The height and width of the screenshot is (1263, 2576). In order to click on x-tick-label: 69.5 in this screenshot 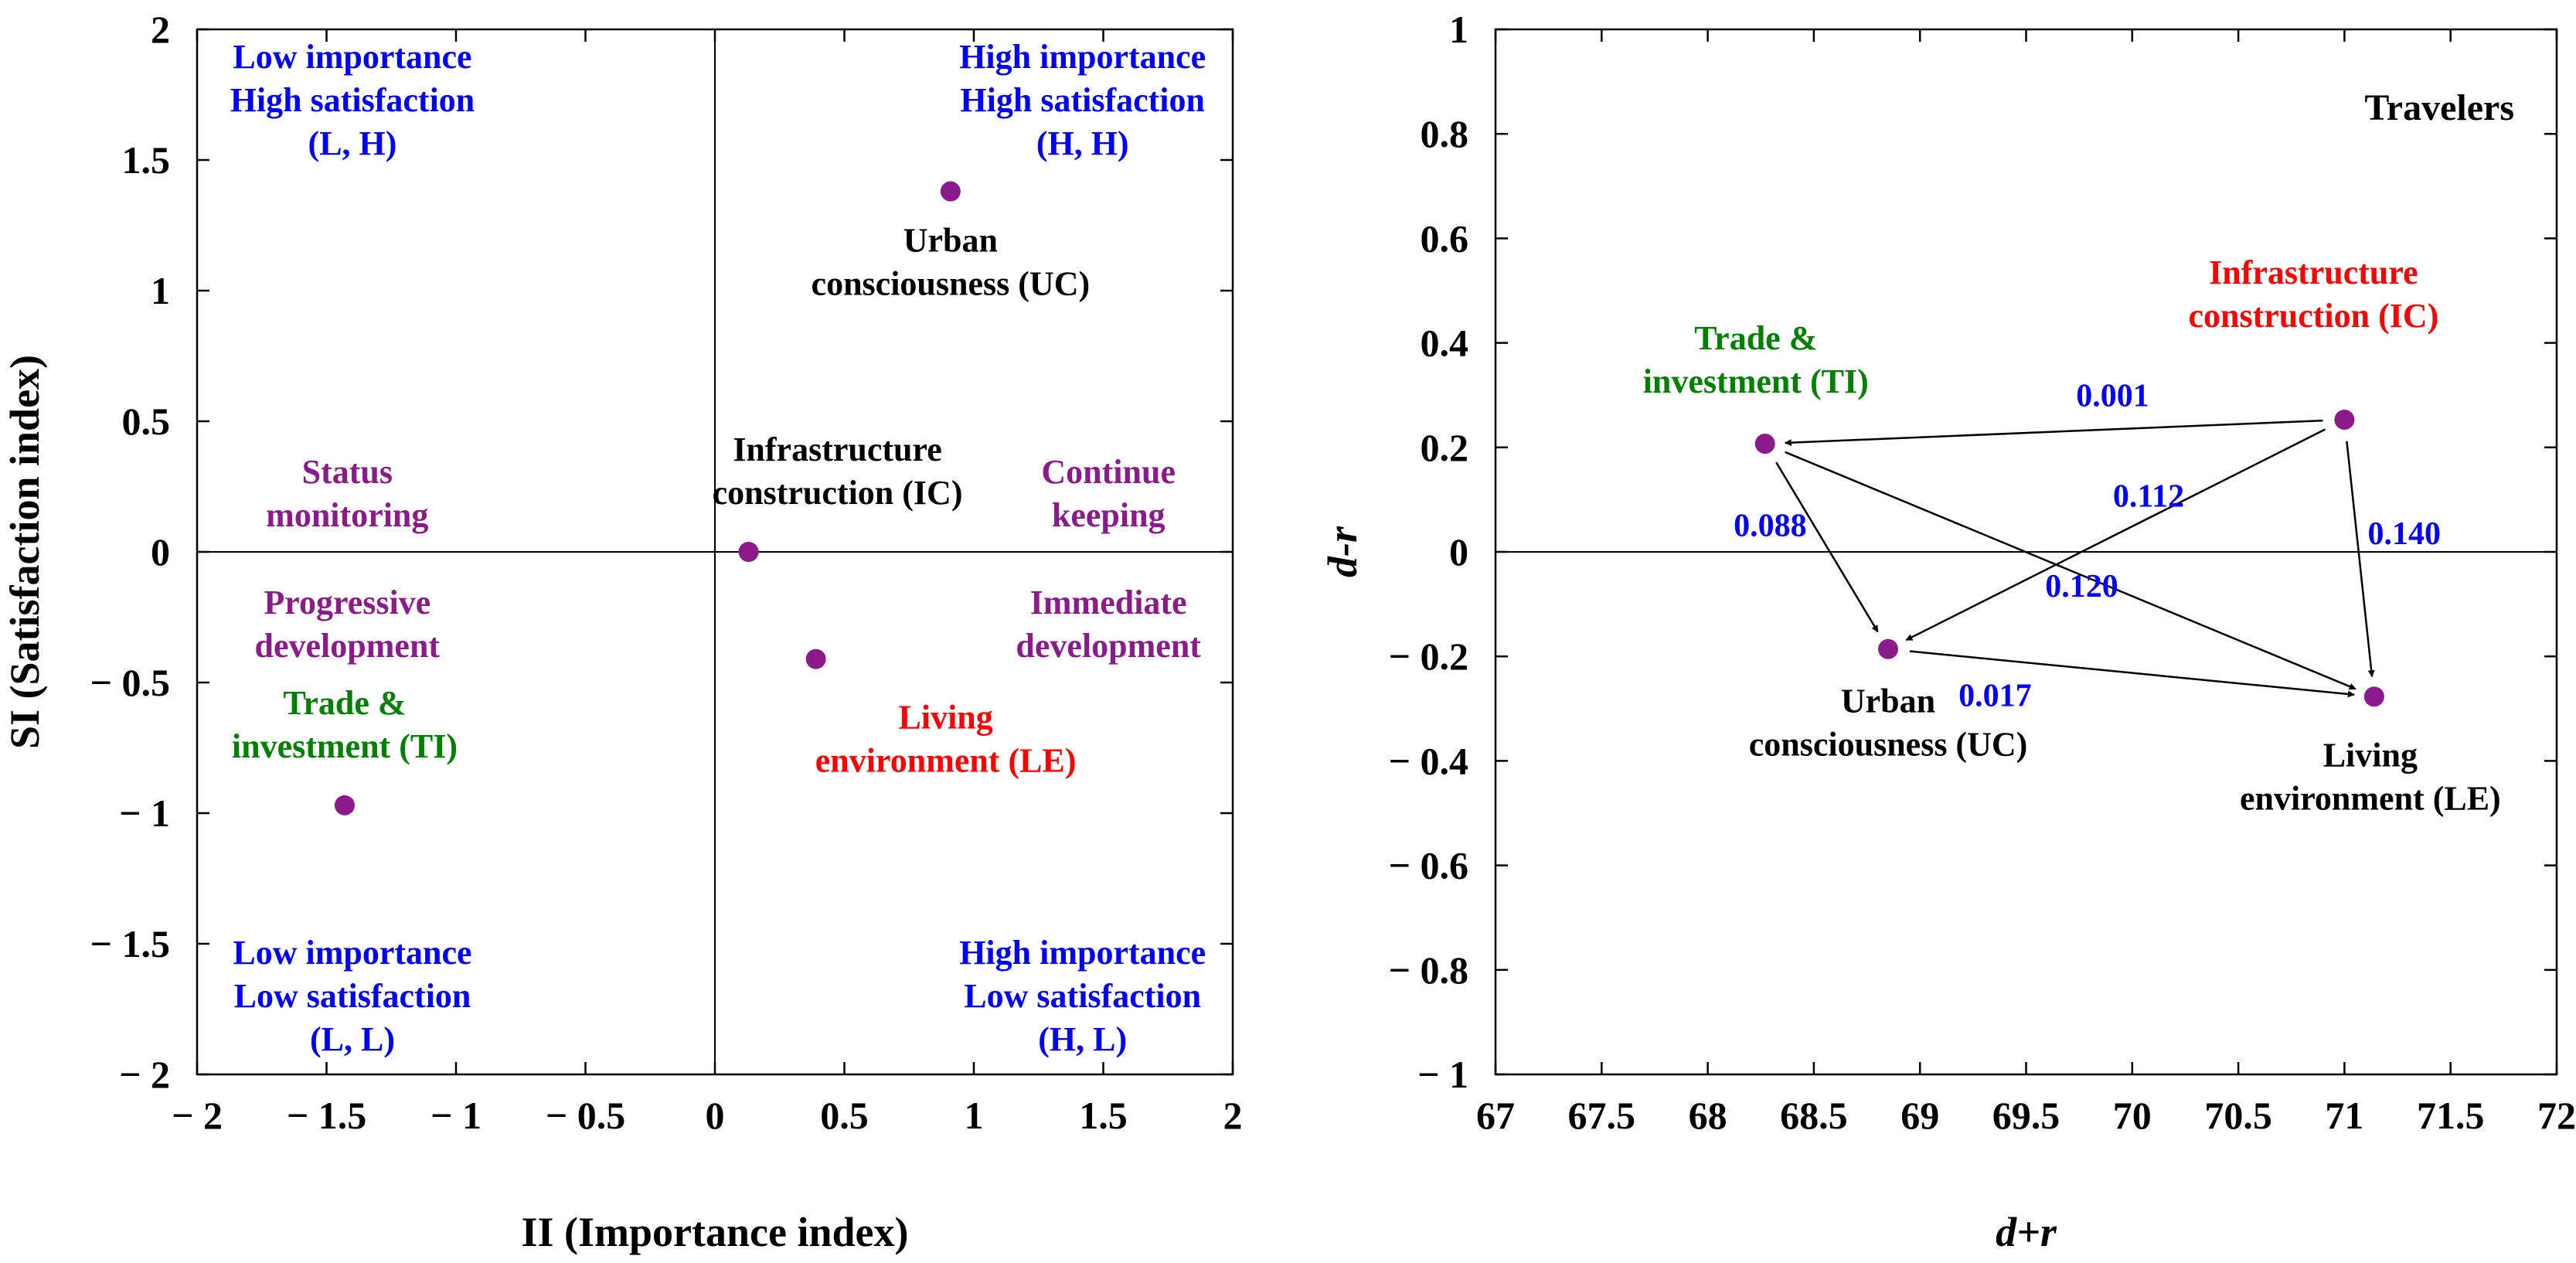, I will do `click(2026, 1115)`.